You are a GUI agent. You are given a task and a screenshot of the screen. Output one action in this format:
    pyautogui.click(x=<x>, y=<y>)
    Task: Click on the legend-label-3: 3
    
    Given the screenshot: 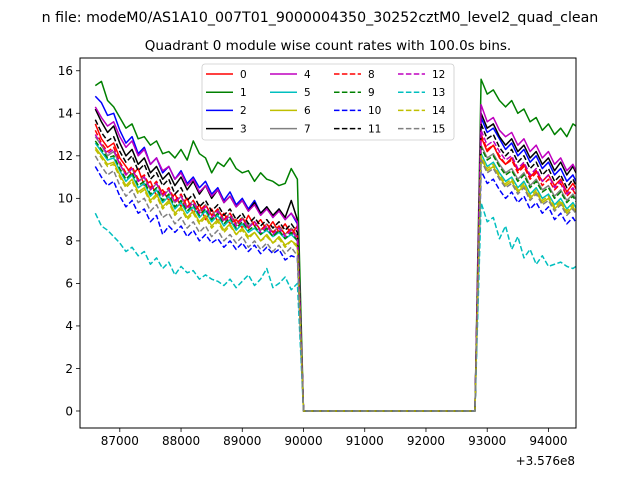 What is the action you would take?
    pyautogui.click(x=243, y=129)
    